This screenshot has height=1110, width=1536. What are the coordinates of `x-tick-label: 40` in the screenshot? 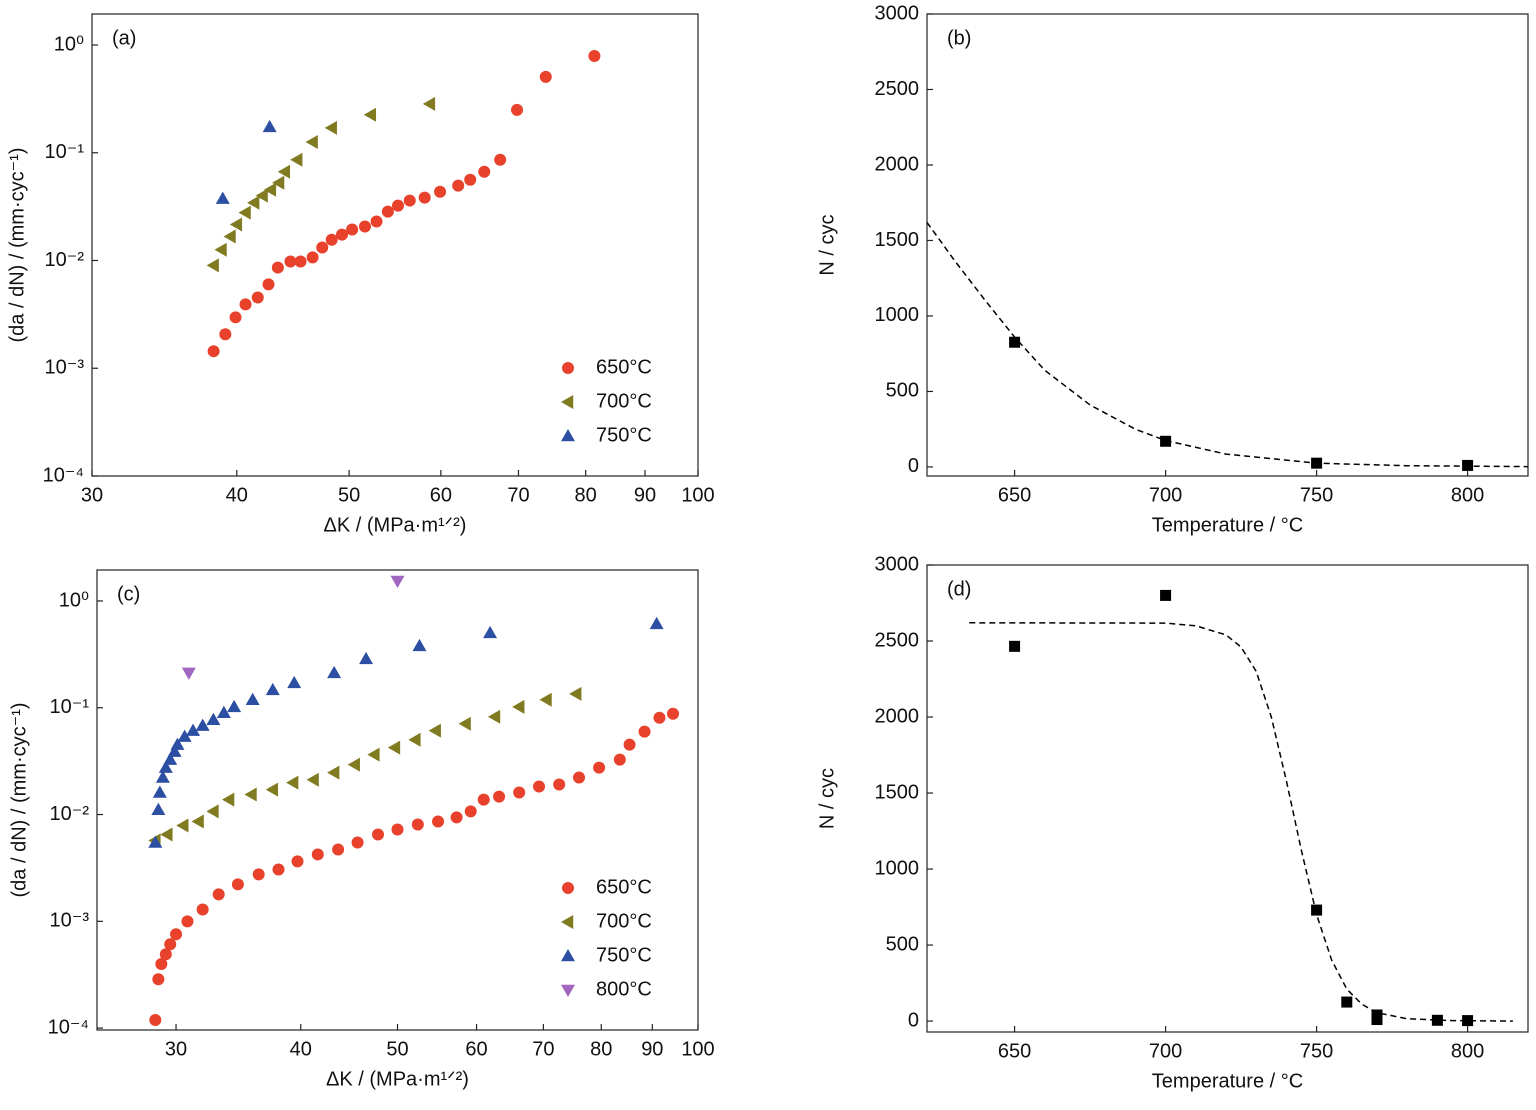 It's located at (237, 495).